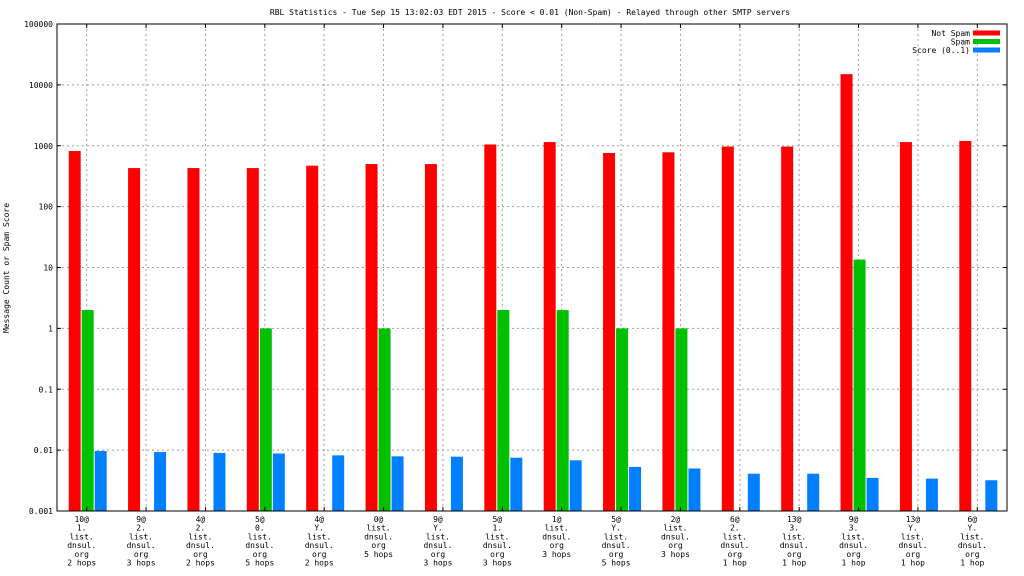 This screenshot has width=1024, height=576. Describe the element at coordinates (319, 563) in the screenshot. I see `x-tick-label: 2 hops` at that location.